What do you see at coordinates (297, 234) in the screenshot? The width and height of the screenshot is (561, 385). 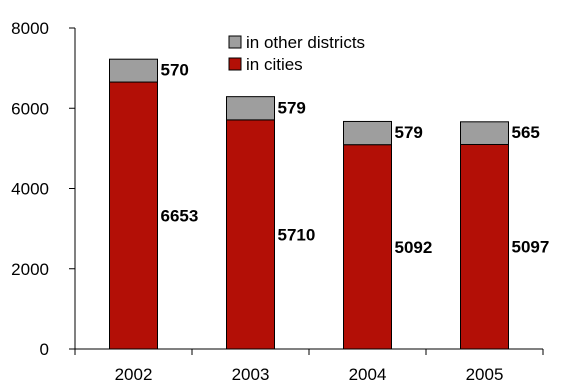 I see `data-label-cities: 5710` at bounding box center [297, 234].